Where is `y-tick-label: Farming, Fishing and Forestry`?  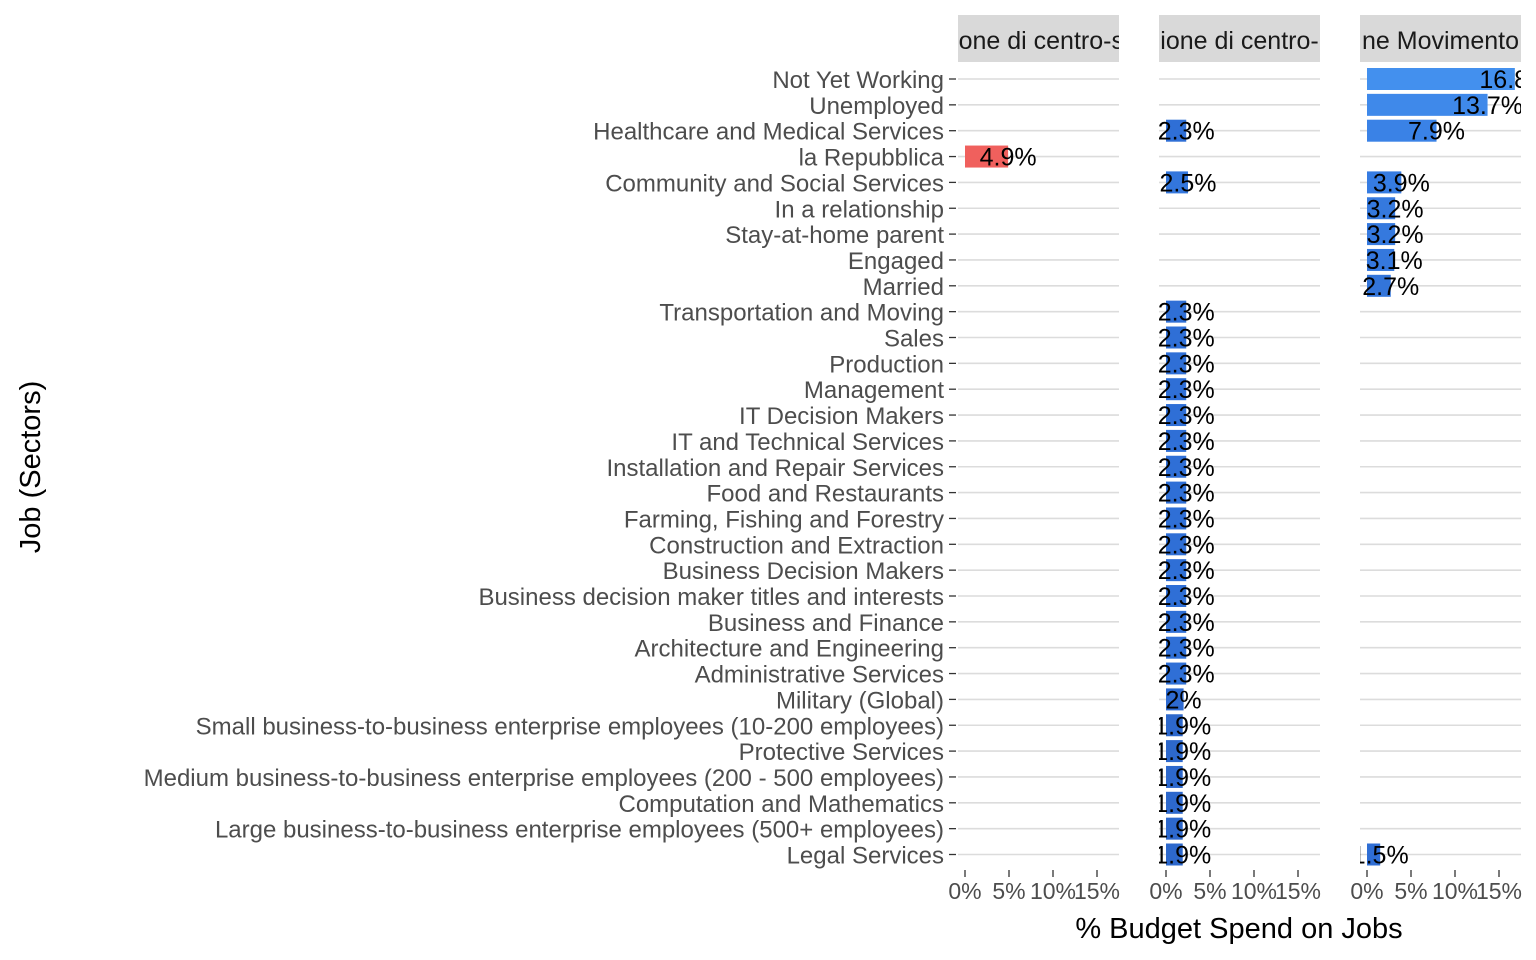
y-tick-label: Farming, Fishing and Forestry is located at coordinates (784, 519).